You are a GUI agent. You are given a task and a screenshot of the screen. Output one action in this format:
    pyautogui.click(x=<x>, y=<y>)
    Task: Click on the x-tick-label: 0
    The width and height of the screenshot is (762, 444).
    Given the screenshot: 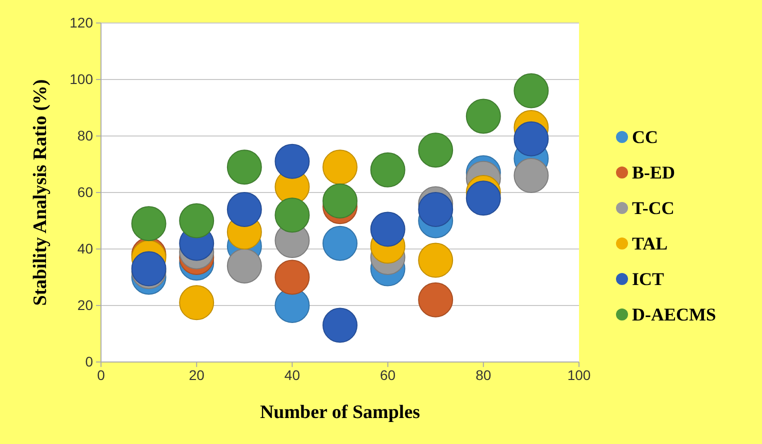 What is the action you would take?
    pyautogui.click(x=101, y=374)
    